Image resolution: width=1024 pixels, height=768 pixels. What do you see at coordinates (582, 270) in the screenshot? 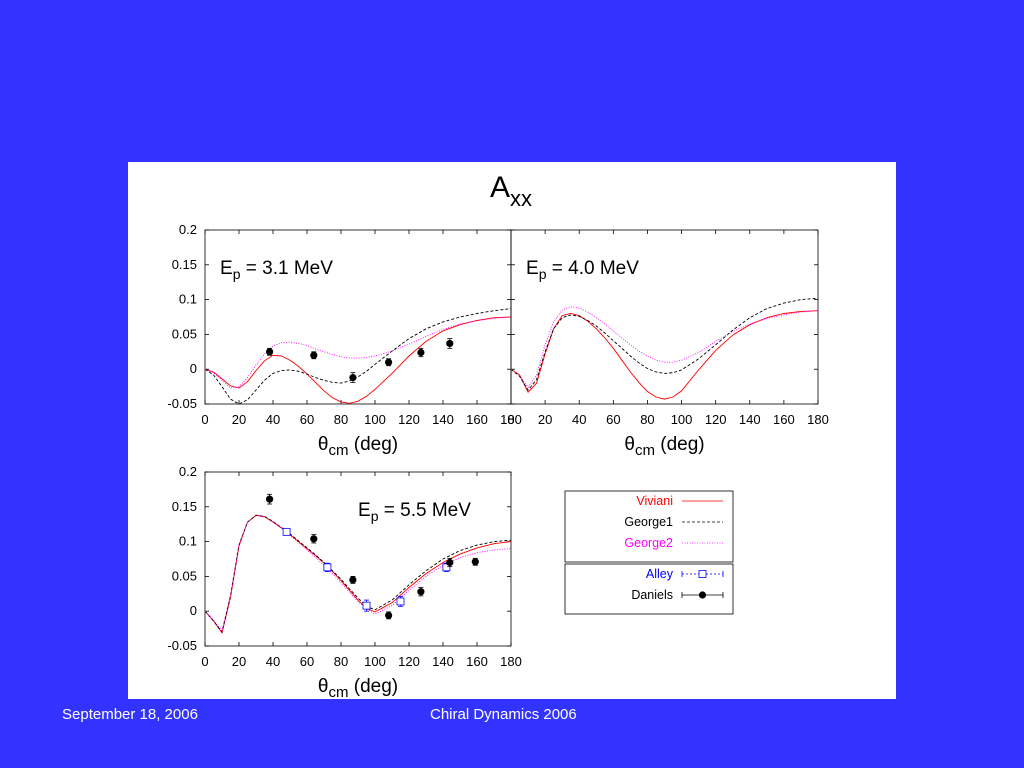
I see `energy-annotation: Ep = 4.0 MeV` at bounding box center [582, 270].